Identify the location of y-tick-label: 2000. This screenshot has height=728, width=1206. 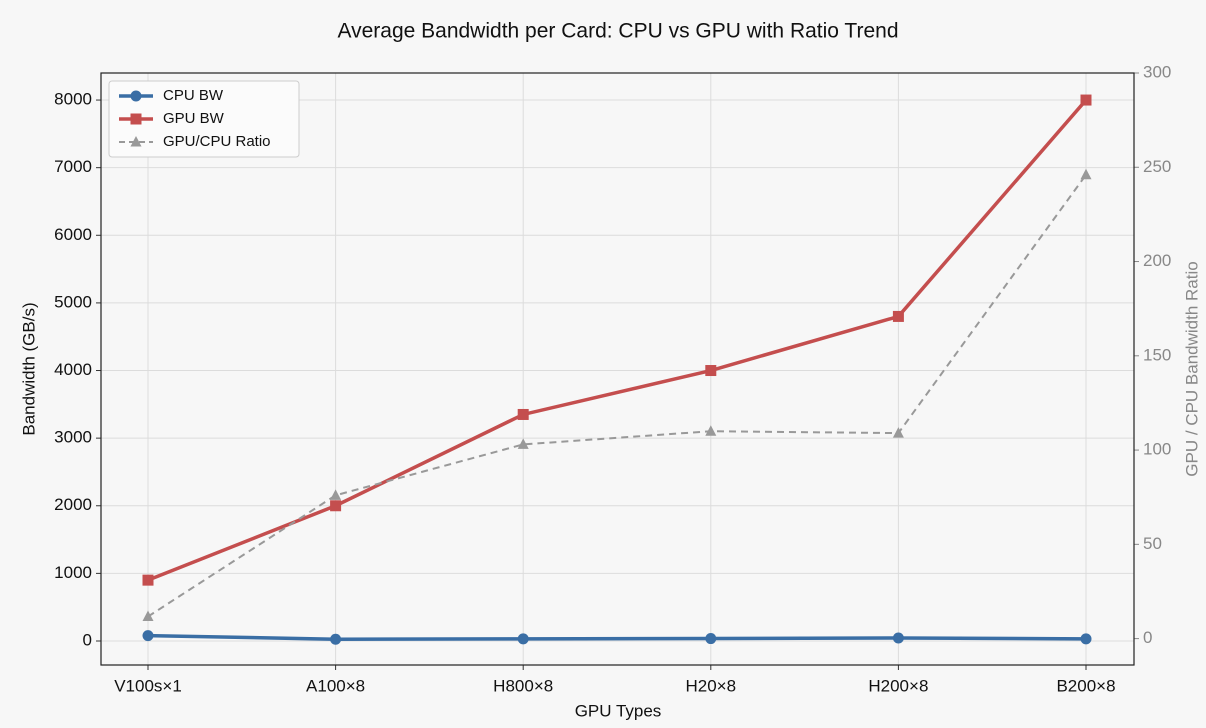
(73, 504).